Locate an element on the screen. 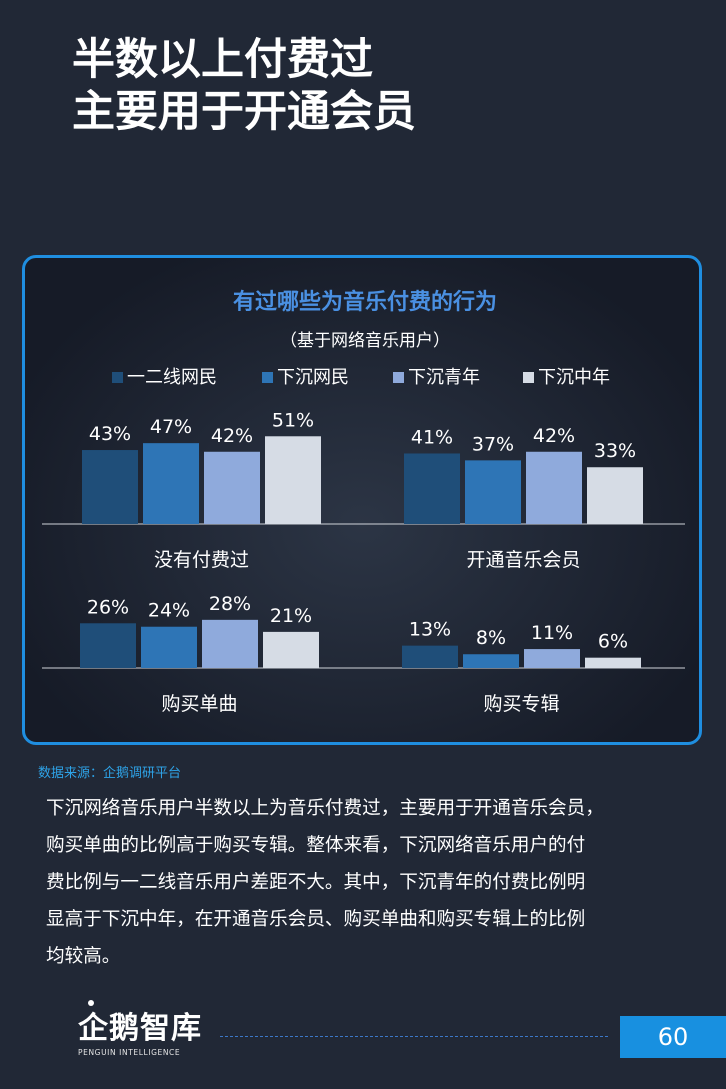 The image size is (726, 1089). data-label-2-3: 42% is located at coordinates (554, 436).